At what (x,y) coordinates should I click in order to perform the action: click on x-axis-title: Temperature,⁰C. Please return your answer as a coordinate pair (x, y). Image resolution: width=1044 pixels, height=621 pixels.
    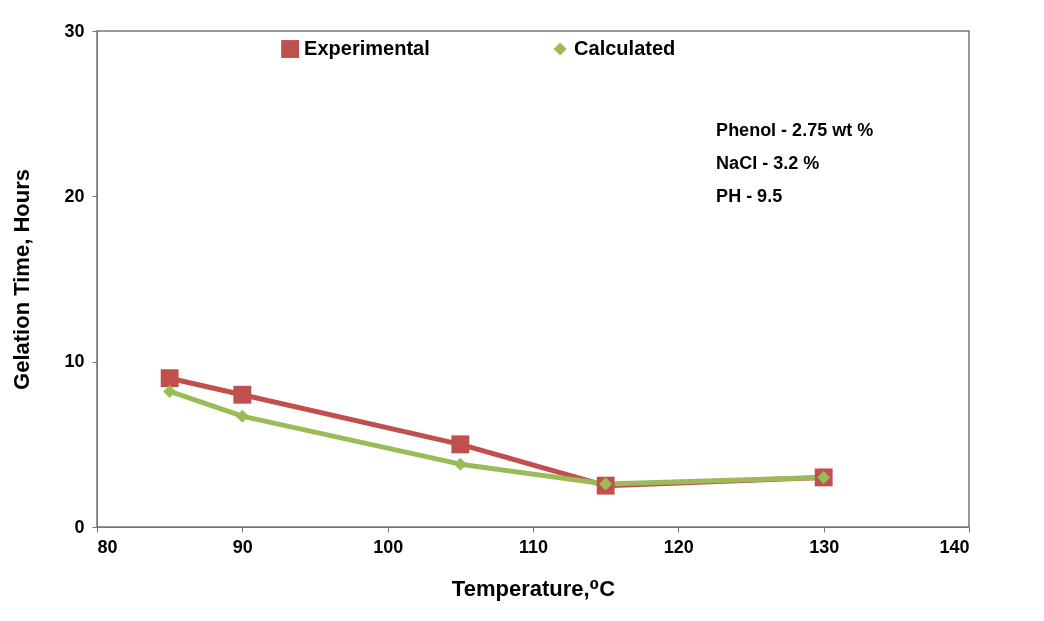
    Looking at the image, I should click on (533, 588).